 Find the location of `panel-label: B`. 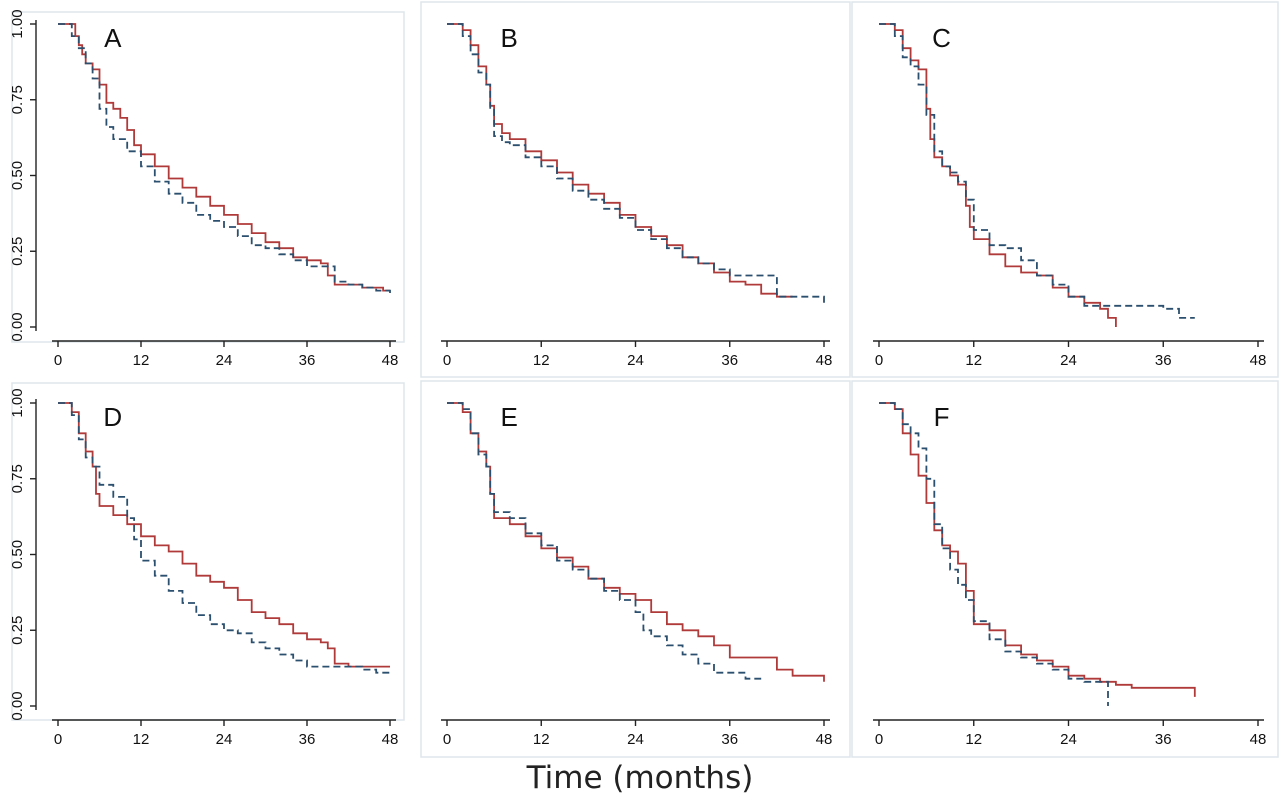

panel-label: B is located at coordinates (509, 38).